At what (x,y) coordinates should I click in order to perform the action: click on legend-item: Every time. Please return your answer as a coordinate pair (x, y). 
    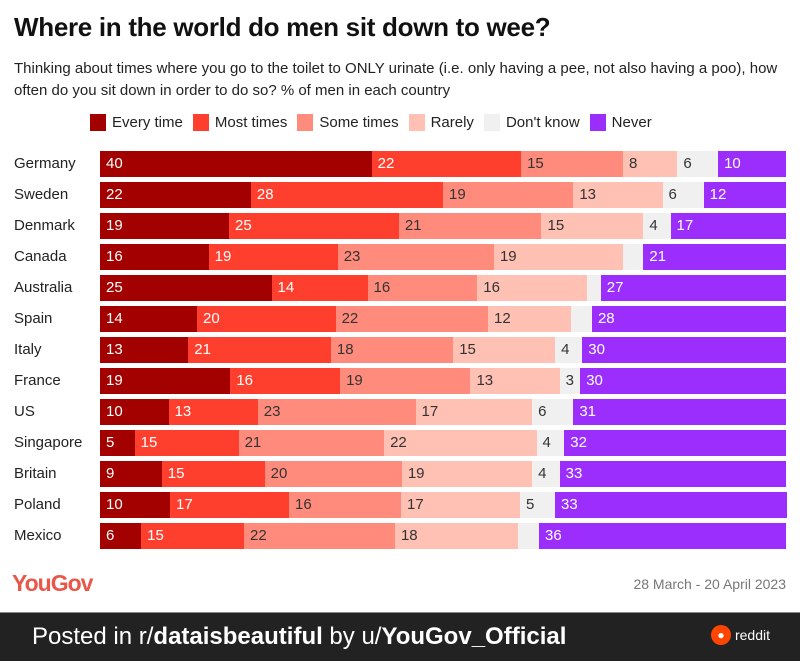
    Looking at the image, I should click on (136, 122).